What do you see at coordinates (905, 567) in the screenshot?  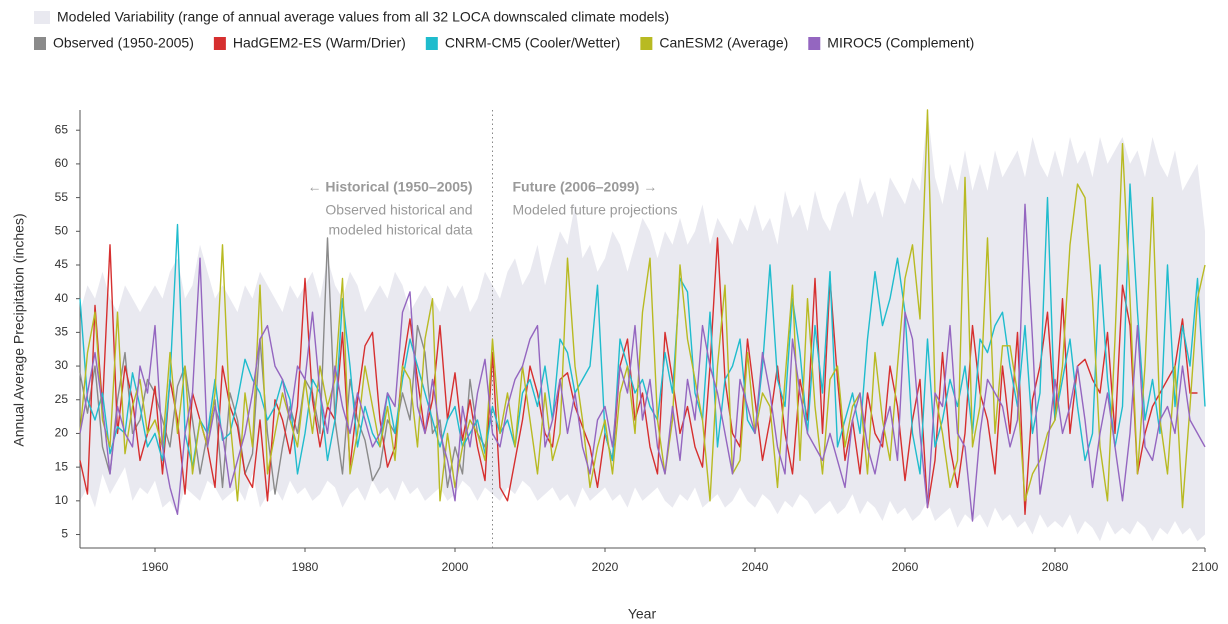 I see `x-tick-label: 2060` at bounding box center [905, 567].